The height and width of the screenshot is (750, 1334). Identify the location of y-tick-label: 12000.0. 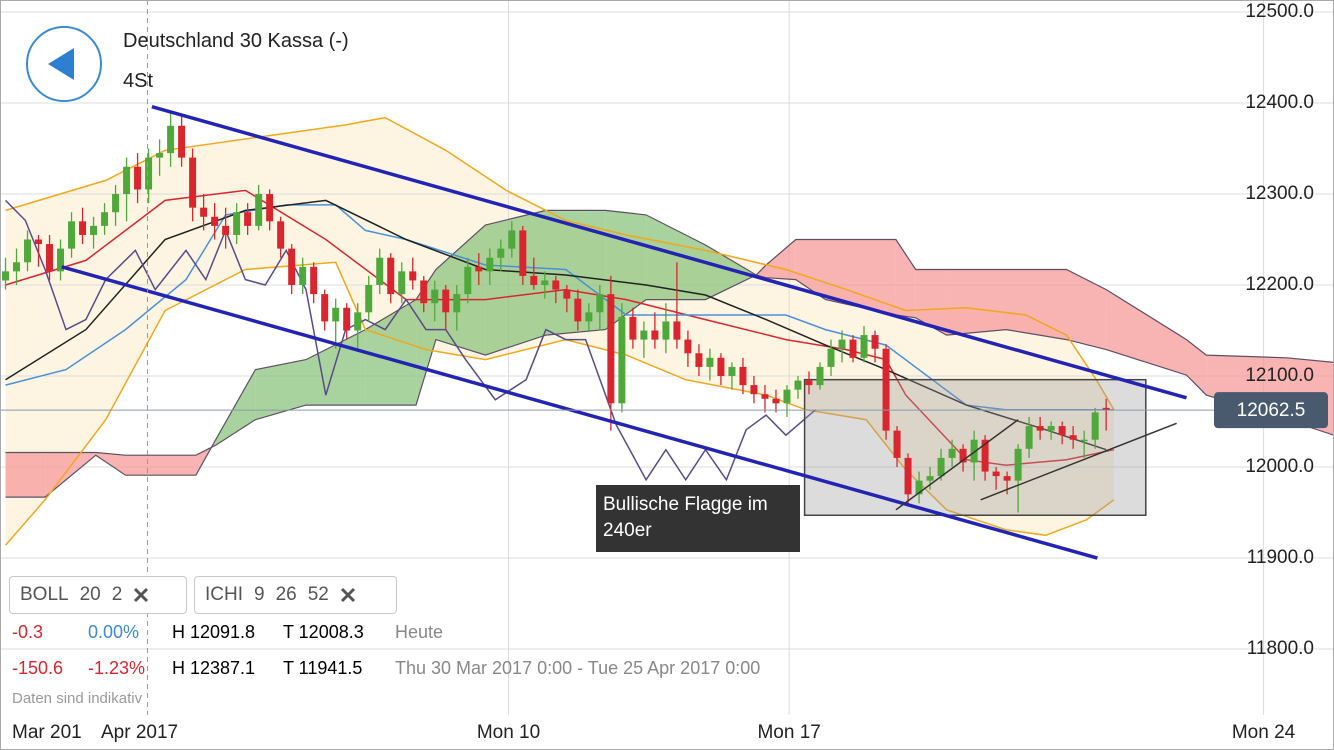
(1279, 466).